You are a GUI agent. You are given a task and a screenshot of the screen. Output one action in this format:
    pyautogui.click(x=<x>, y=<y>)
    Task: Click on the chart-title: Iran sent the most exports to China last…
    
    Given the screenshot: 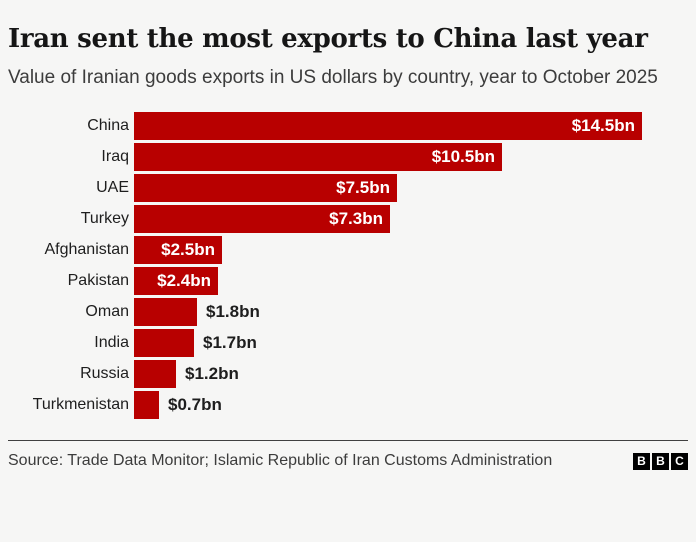 What is the action you would take?
    pyautogui.click(x=328, y=39)
    